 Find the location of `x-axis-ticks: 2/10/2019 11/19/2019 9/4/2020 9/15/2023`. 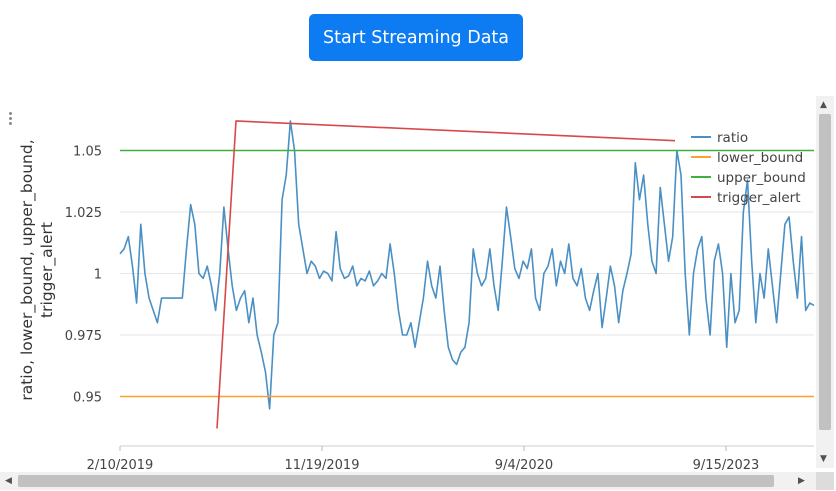

x-axis-ticks: 2/10/2019 11/19/2019 9/4/2020 9/15/2023 is located at coordinates (423, 459).